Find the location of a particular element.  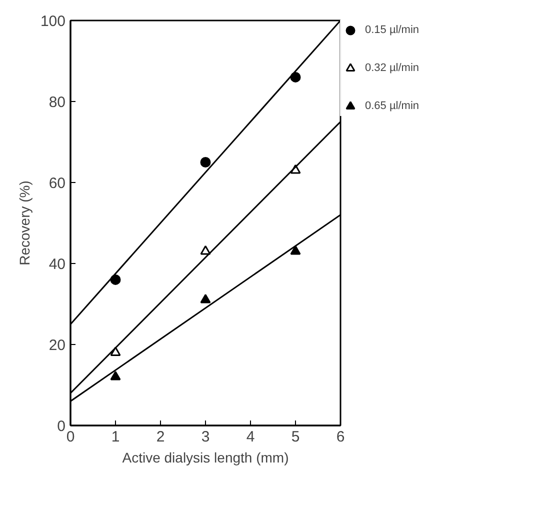

y-tick-label: 20 is located at coordinates (57, 345).